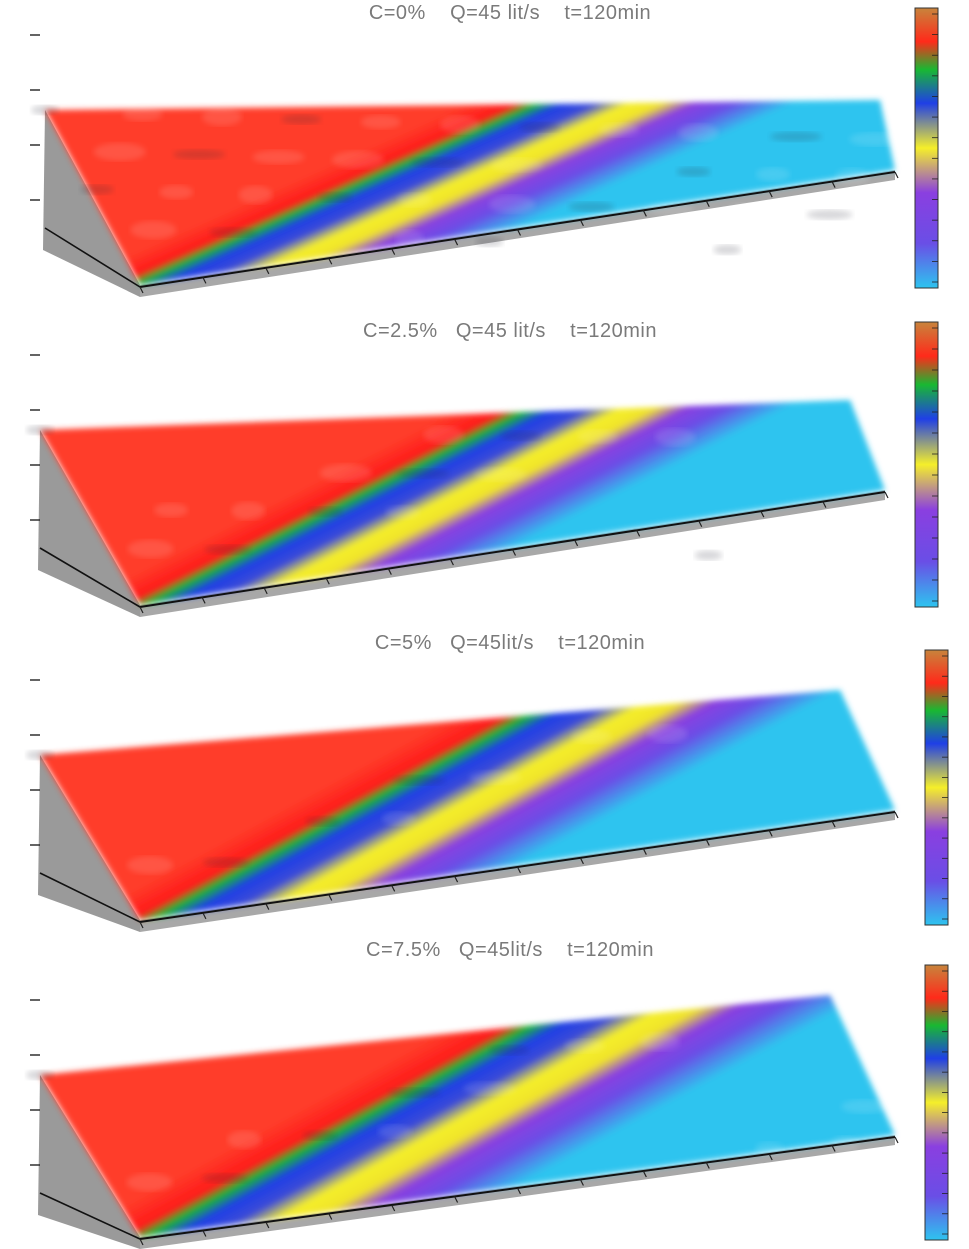 This screenshot has width=969, height=1249. What do you see at coordinates (510, 331) in the screenshot?
I see `panel-title: C=2.5% Q=45 lit/s t=120min` at bounding box center [510, 331].